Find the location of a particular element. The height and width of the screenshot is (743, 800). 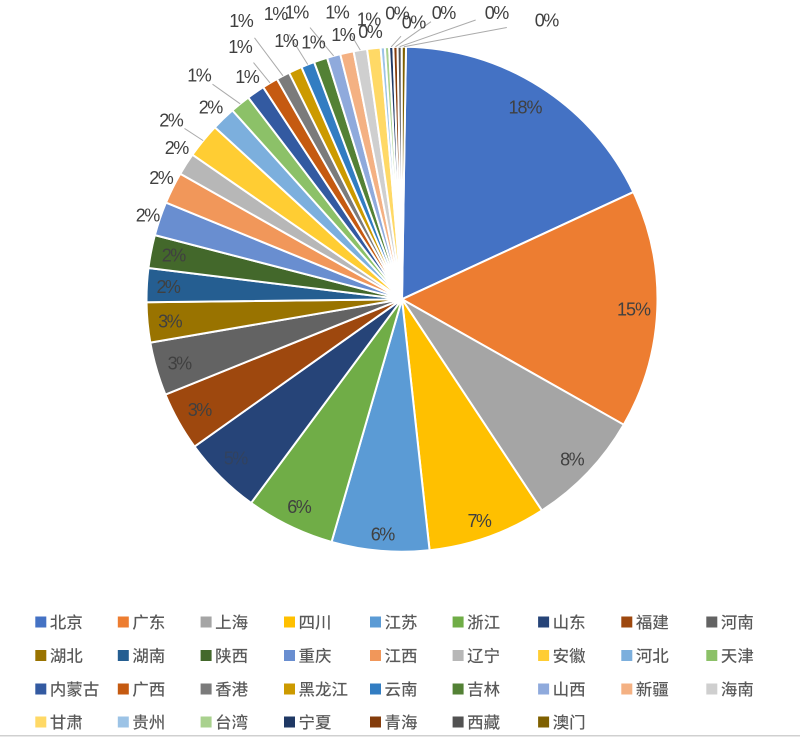

svg-text: 15% is located at coordinates (634, 310).